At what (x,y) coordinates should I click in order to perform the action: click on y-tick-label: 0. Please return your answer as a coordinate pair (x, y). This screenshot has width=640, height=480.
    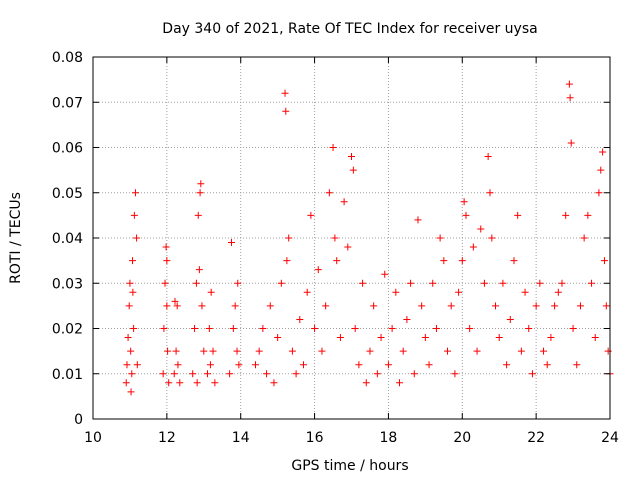
    Looking at the image, I should click on (78, 420).